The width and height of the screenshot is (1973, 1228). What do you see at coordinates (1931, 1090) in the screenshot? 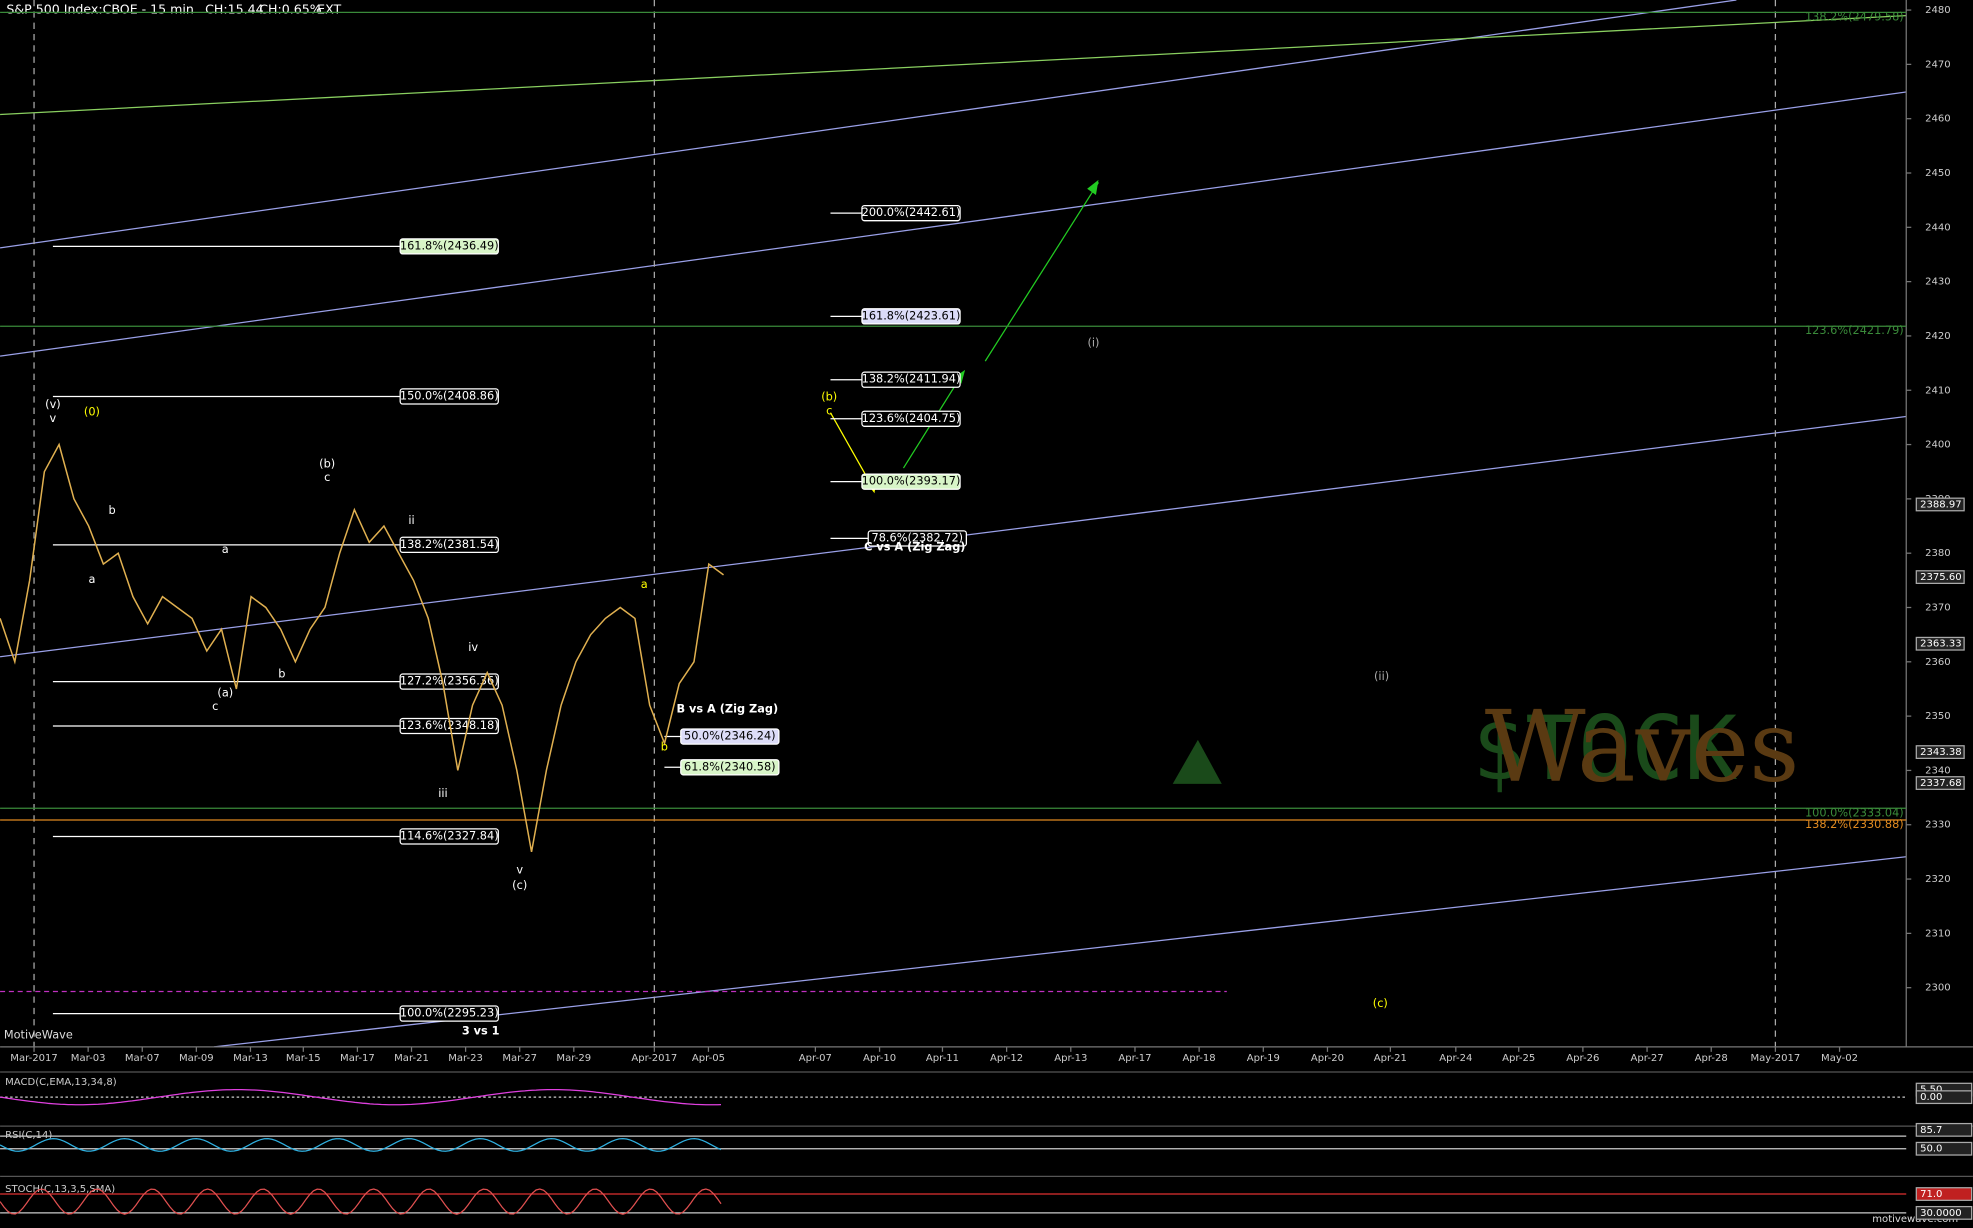
I see `indicator-tag-label: 5.50` at bounding box center [1931, 1090].